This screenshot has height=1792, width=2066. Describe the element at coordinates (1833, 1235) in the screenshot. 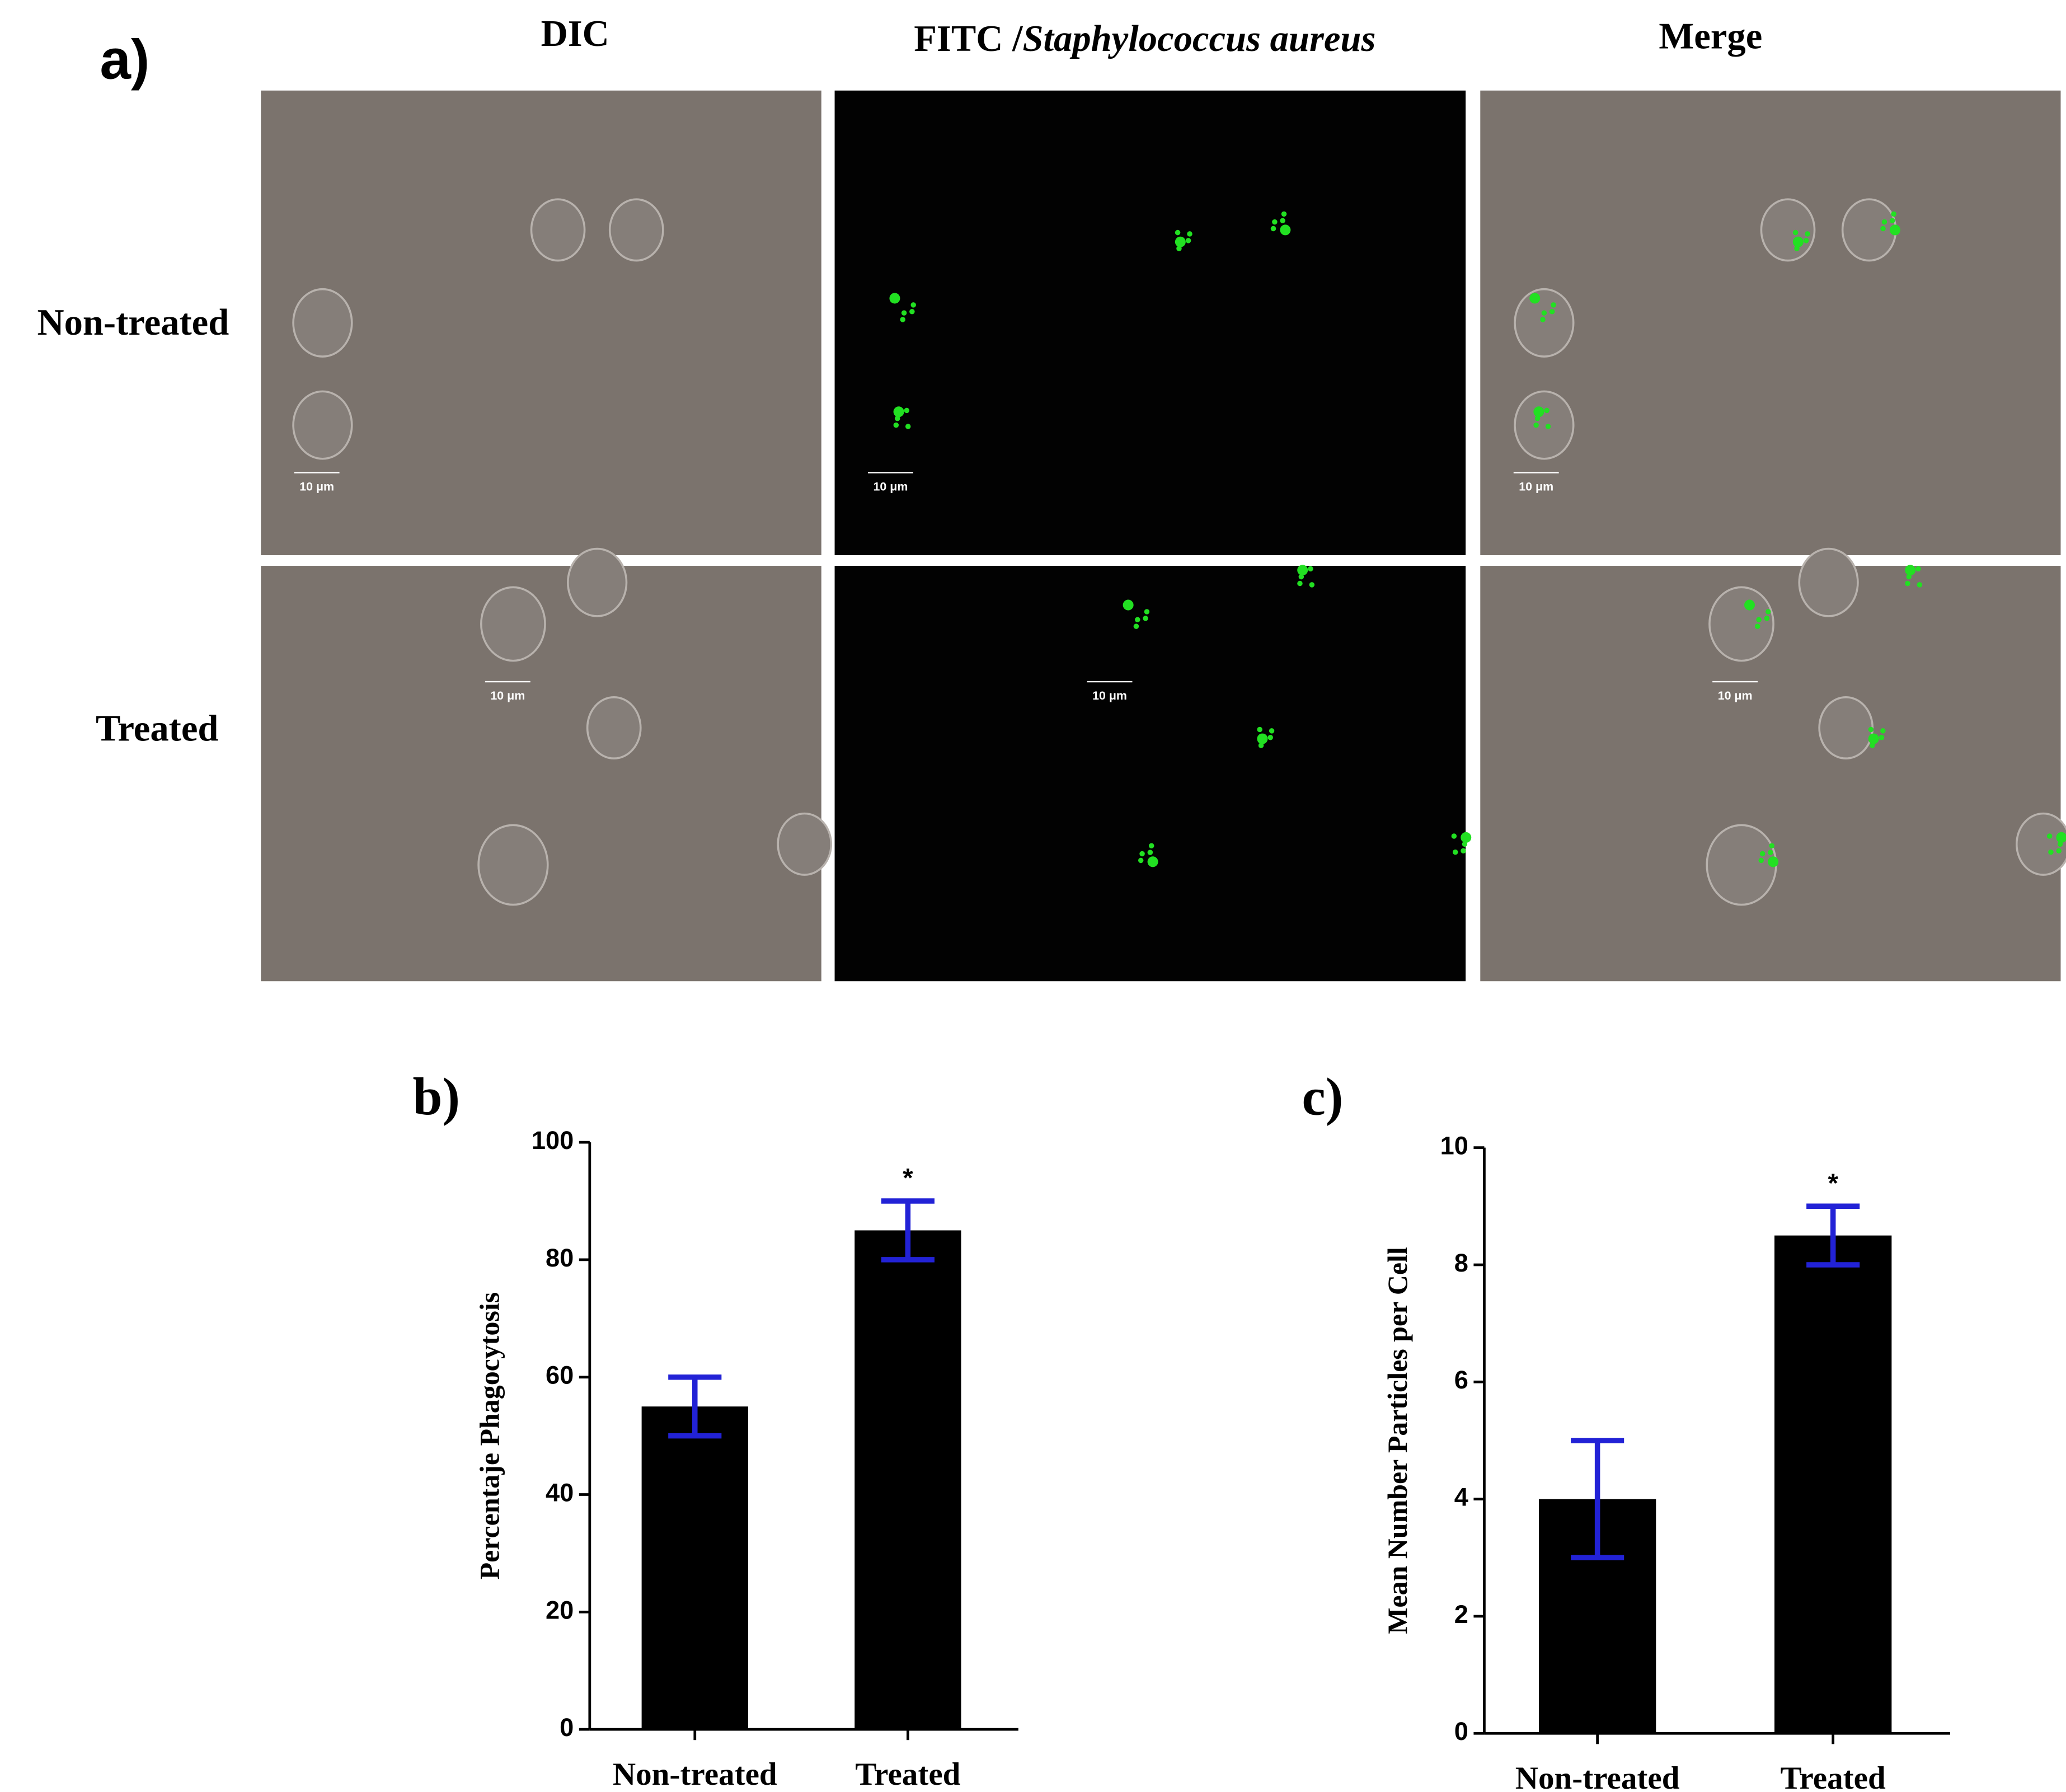

I see `error-bar` at that location.